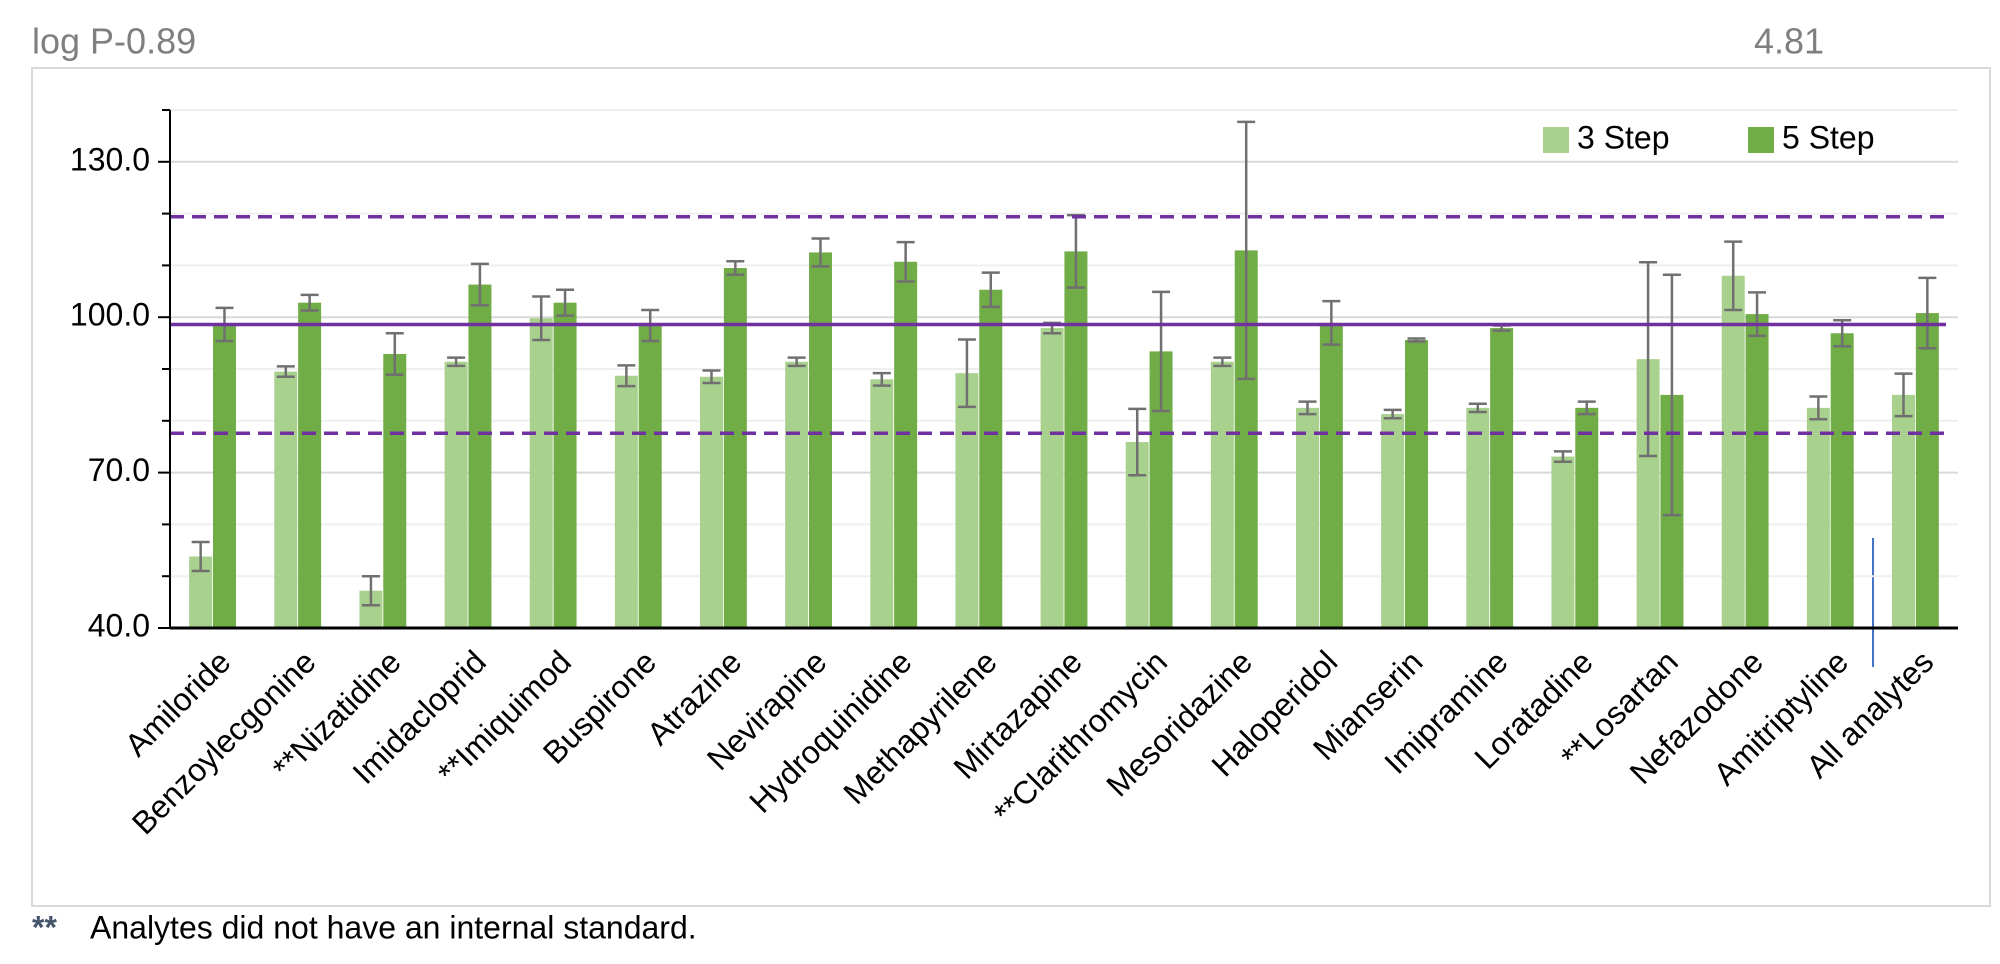  I want to click on legend-label: 3 Step, so click(1623, 137).